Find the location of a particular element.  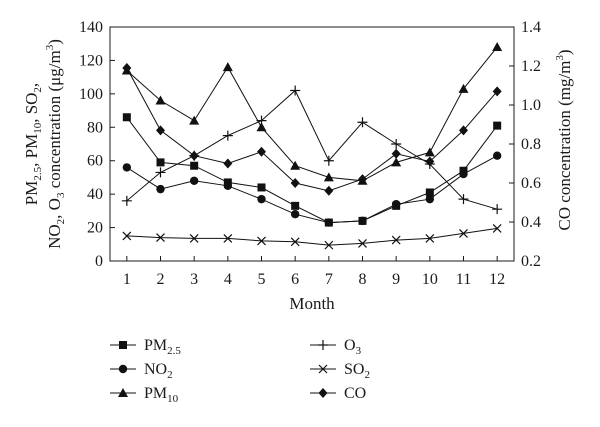

left-tick-label: 60 is located at coordinates (95, 161).